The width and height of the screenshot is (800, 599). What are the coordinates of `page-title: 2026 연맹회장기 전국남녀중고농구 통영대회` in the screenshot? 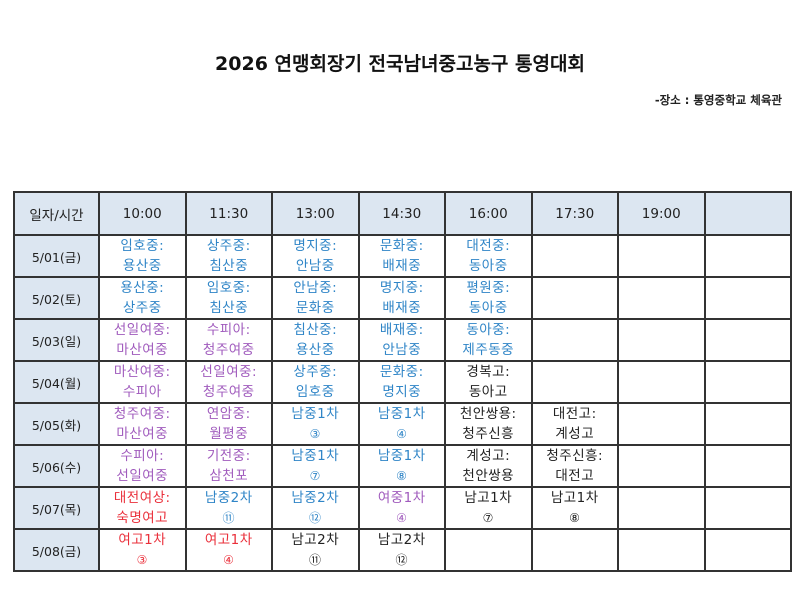 It's located at (400, 64).